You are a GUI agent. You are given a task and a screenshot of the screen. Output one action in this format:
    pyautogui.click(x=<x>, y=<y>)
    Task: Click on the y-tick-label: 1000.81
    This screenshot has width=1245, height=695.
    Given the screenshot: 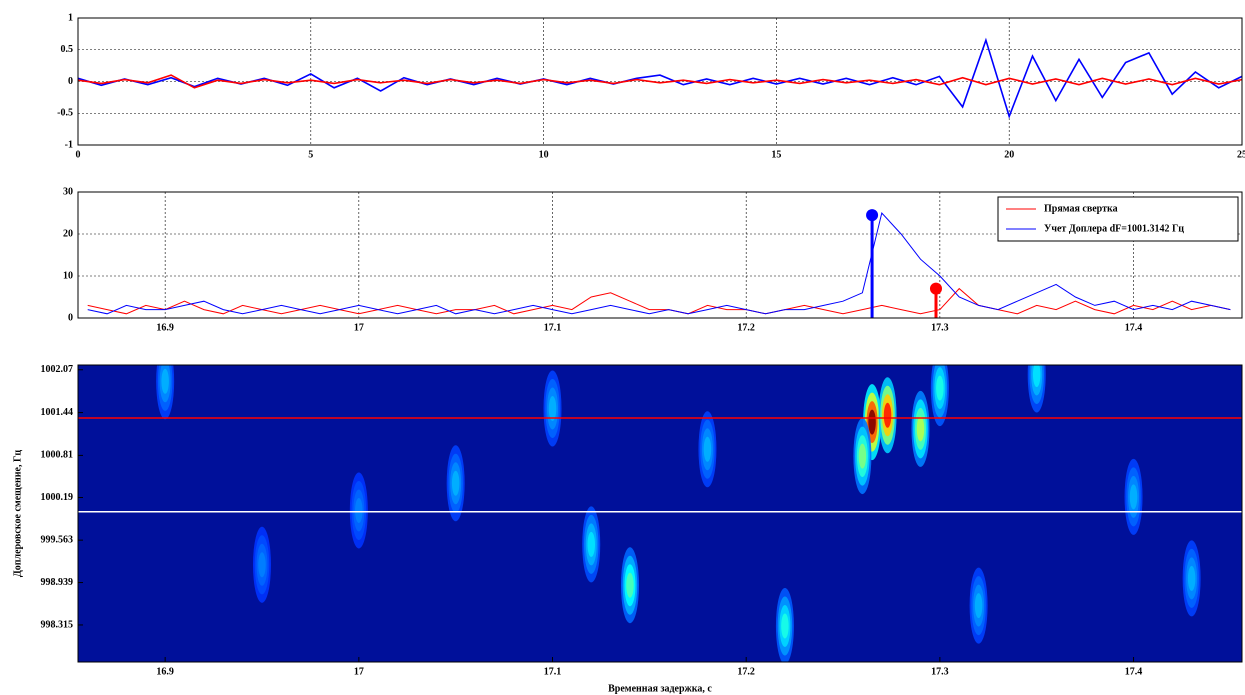 What is the action you would take?
    pyautogui.click(x=57, y=455)
    